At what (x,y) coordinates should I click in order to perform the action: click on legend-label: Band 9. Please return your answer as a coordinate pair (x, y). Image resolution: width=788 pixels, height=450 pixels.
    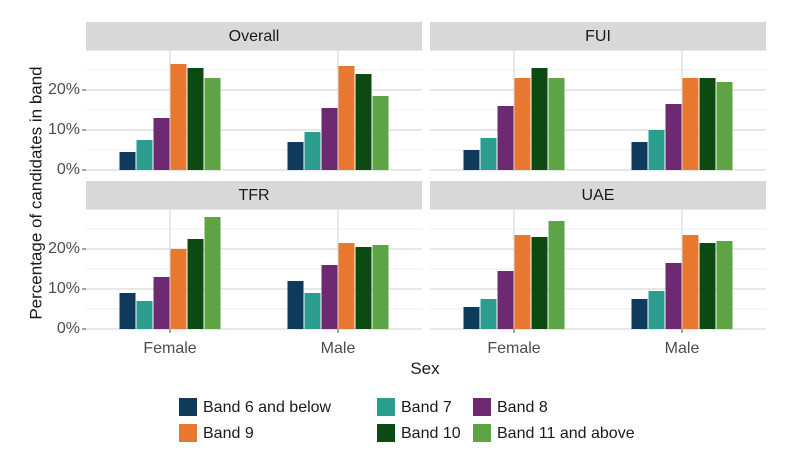
    Looking at the image, I should click on (228, 433).